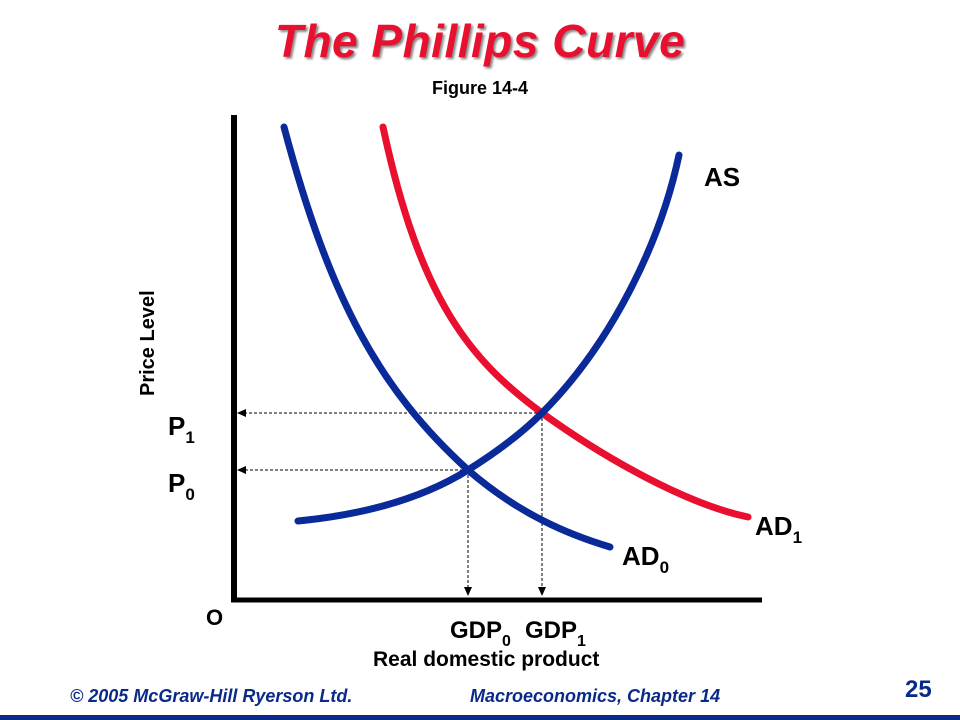 Image resolution: width=960 pixels, height=720 pixels. I want to click on footer-divider, so click(480, 717).